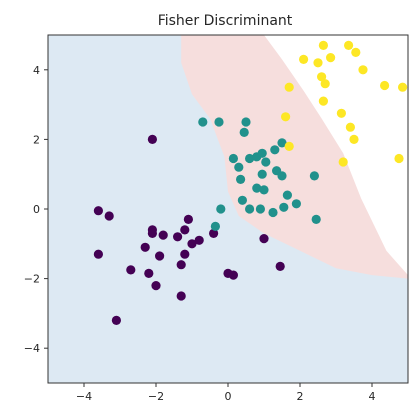  Describe the element at coordinates (372, 396) in the screenshot. I see `x-tick-label: 4` at that location.